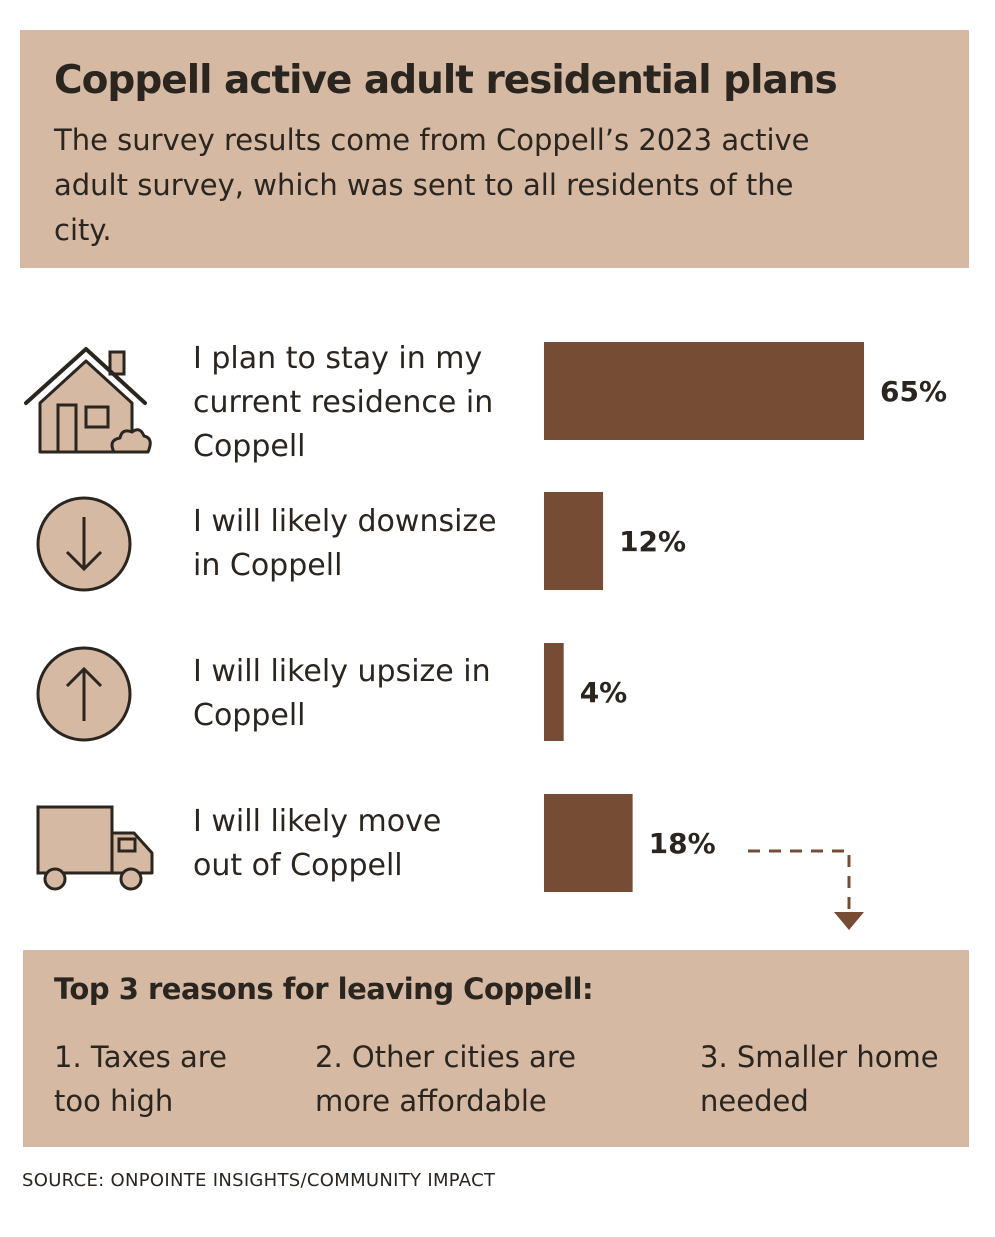 The height and width of the screenshot is (1237, 995). Describe the element at coordinates (88, 400) in the screenshot. I see `house-icon` at that location.